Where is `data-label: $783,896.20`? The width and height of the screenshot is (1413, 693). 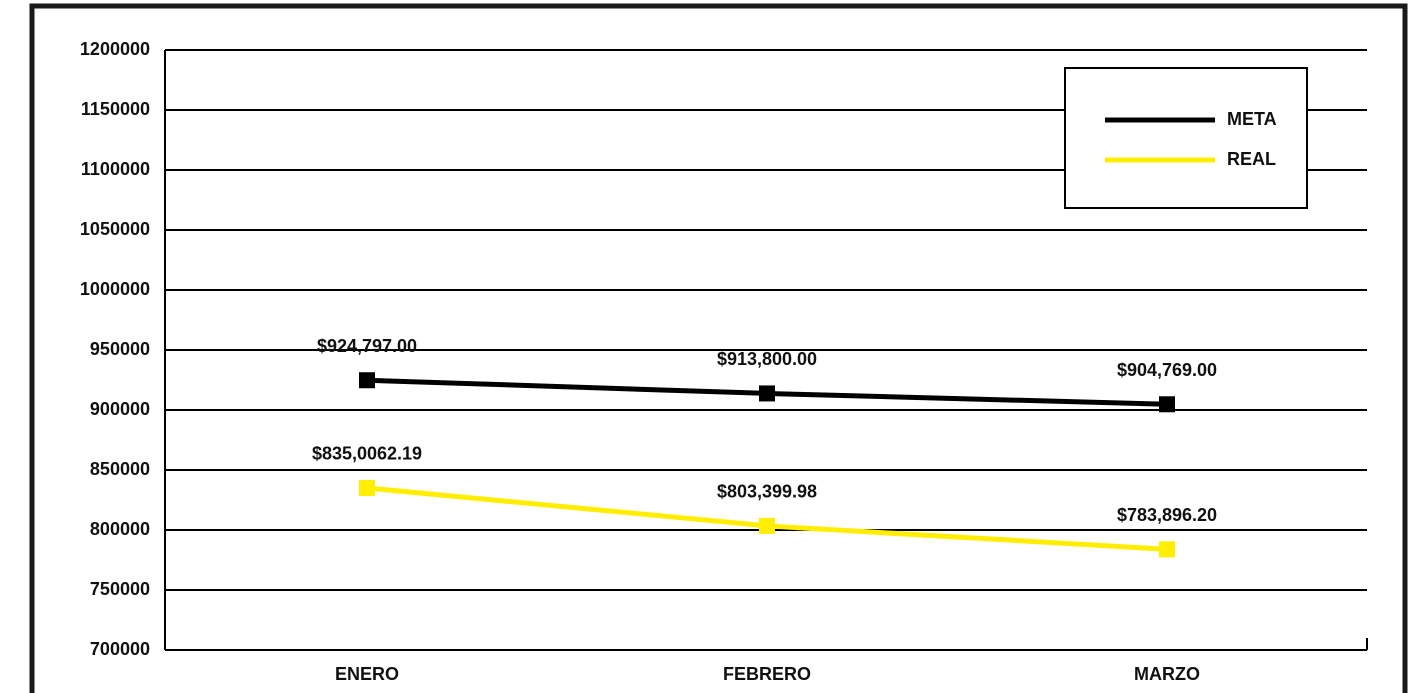 data-label: $783,896.20 is located at coordinates (1167, 515).